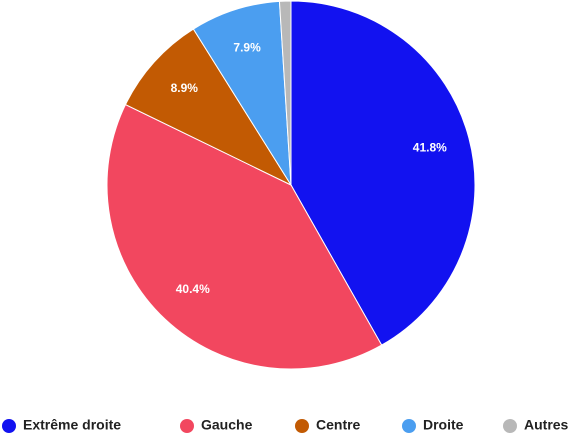 The height and width of the screenshot is (440, 582). Describe the element at coordinates (193, 289) in the screenshot. I see `data-label: 40.4%` at that location.